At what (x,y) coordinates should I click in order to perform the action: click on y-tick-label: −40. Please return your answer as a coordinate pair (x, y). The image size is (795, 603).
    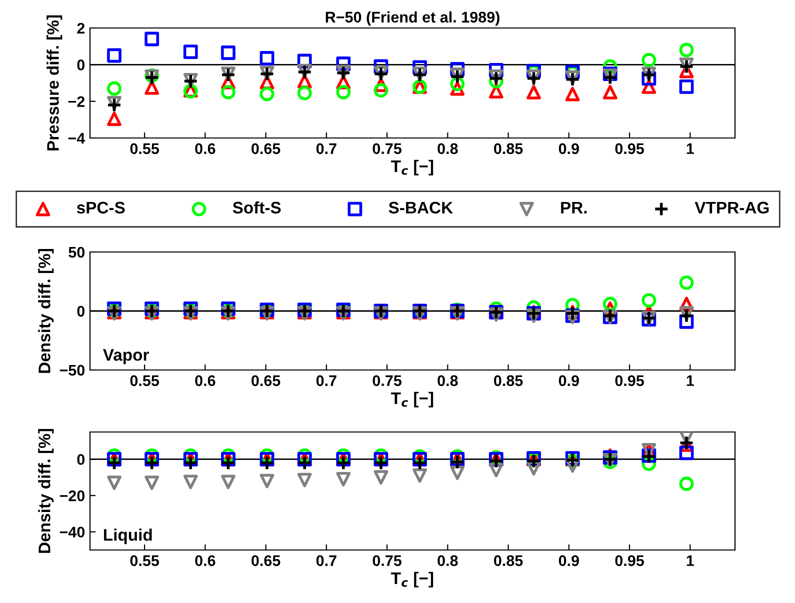
    Looking at the image, I should click on (72, 532).